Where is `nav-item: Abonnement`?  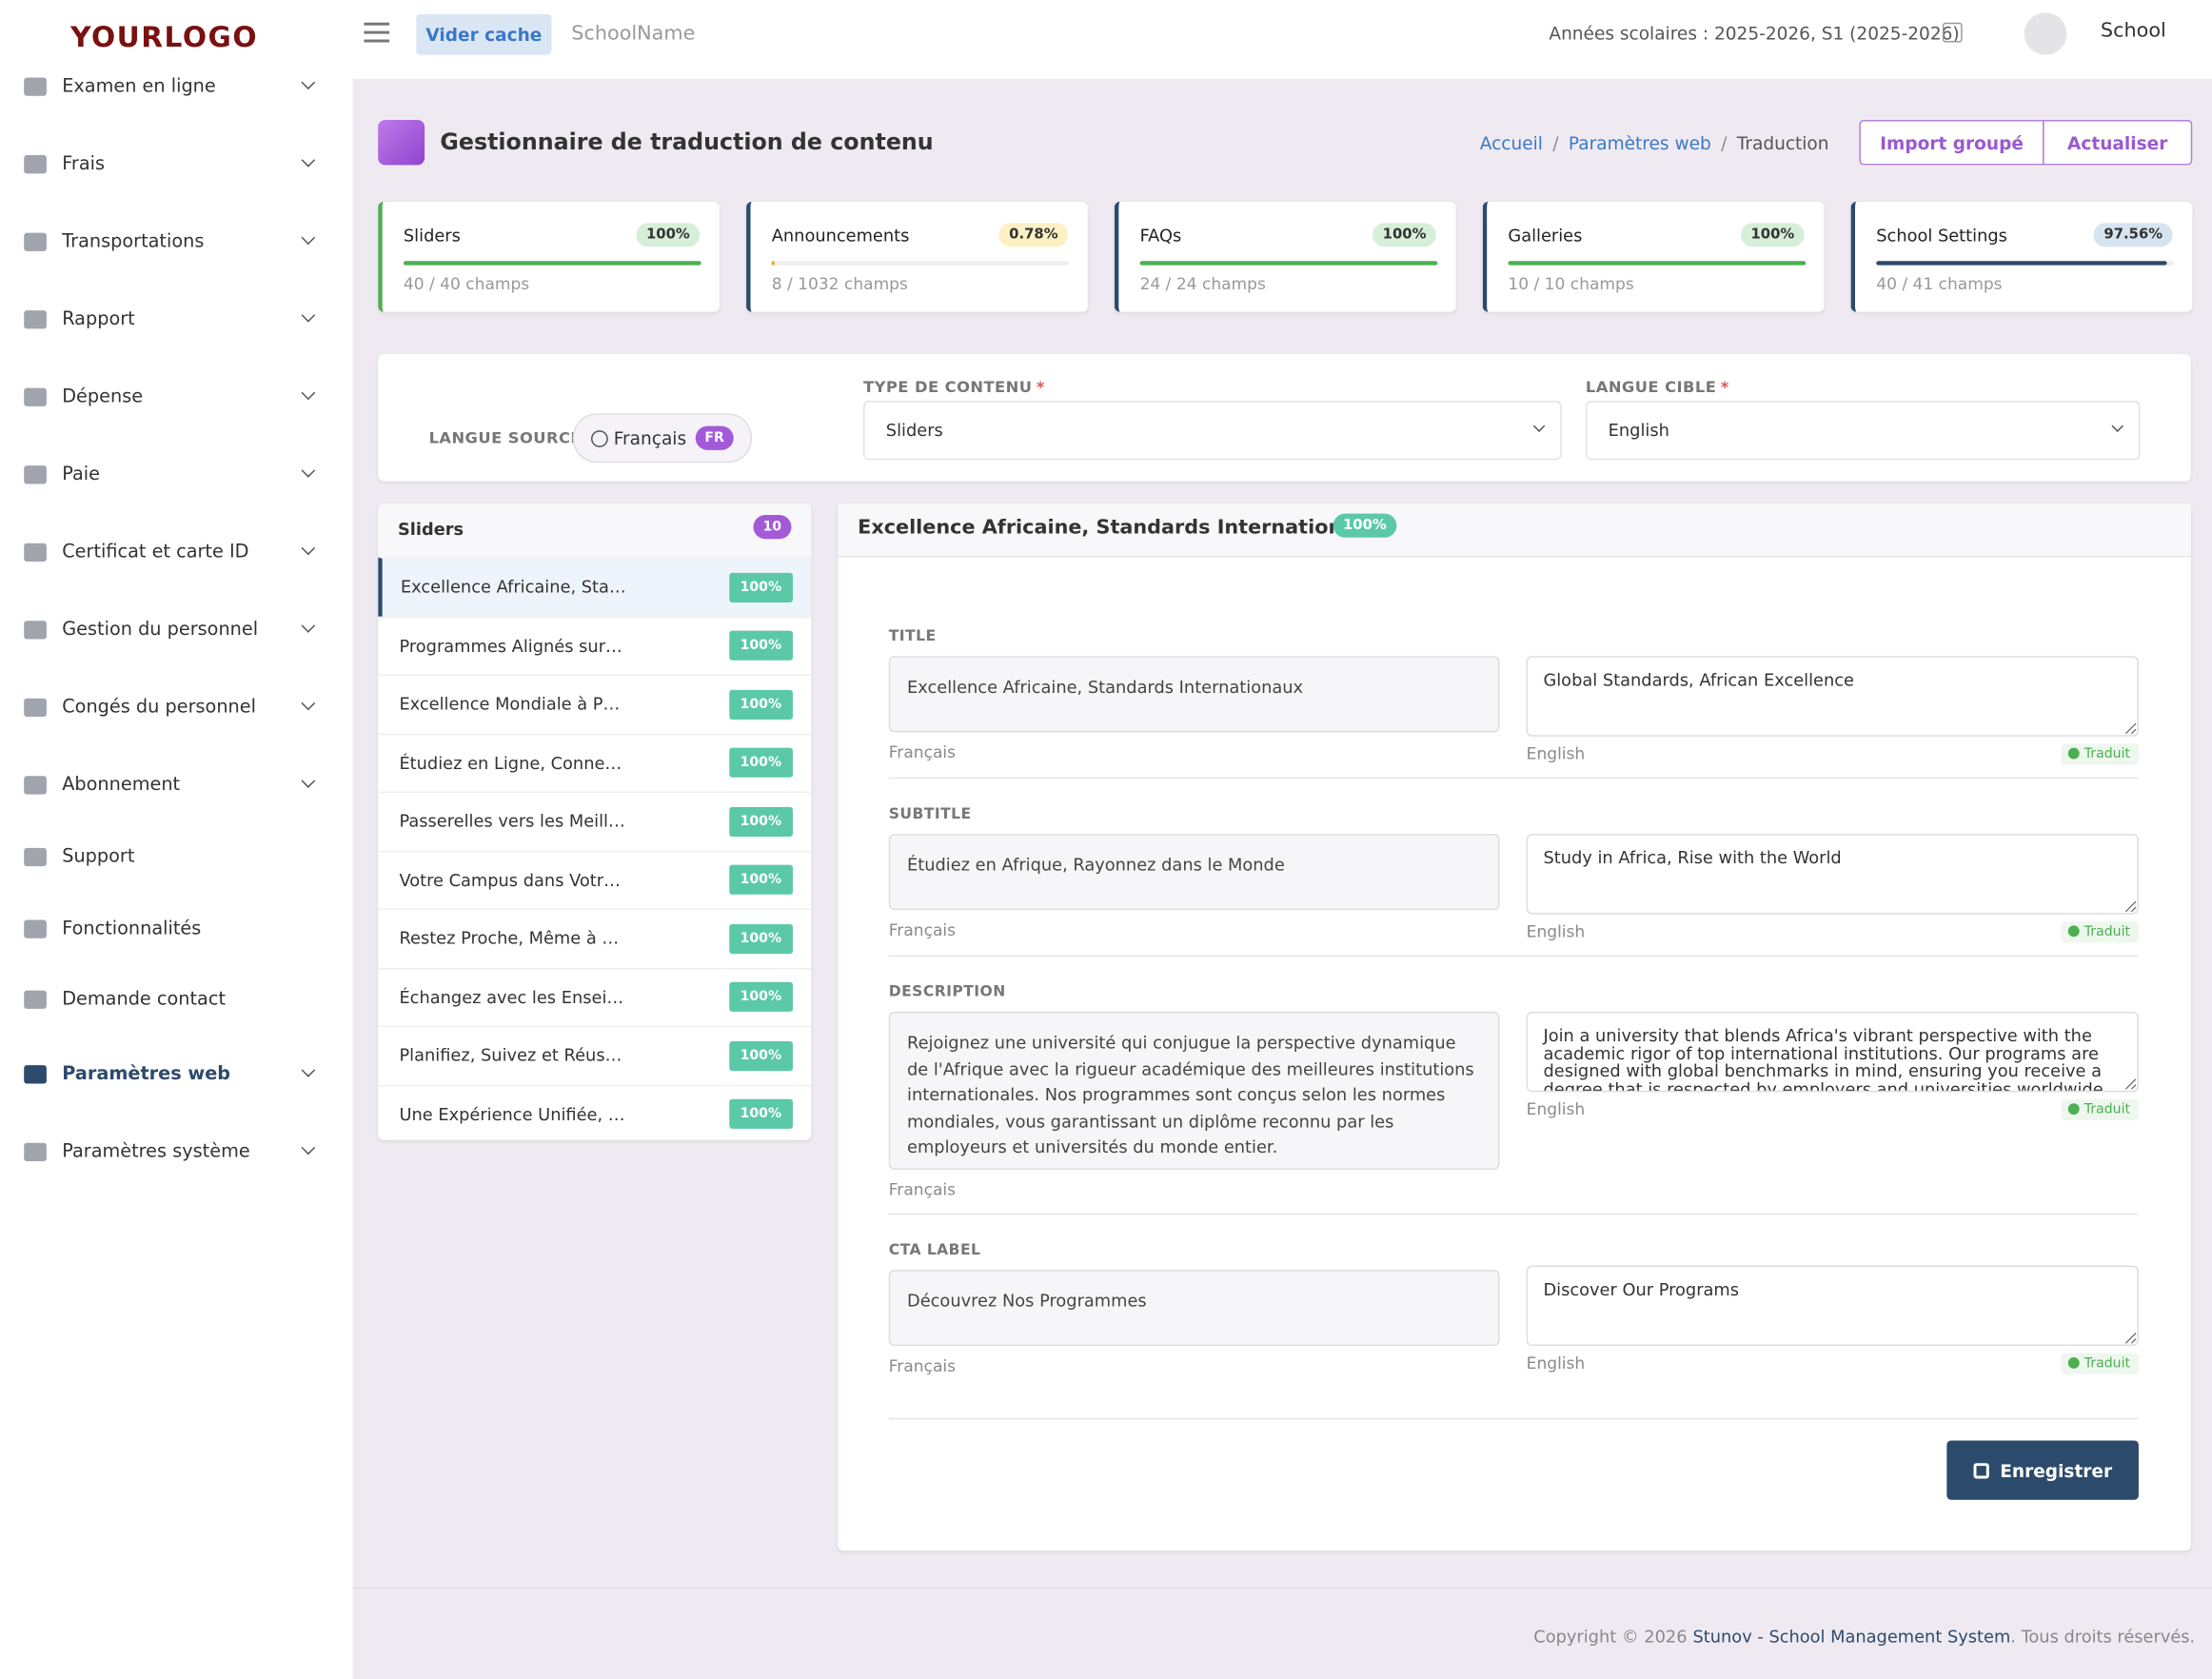 nav-item: Abonnement is located at coordinates (176, 784).